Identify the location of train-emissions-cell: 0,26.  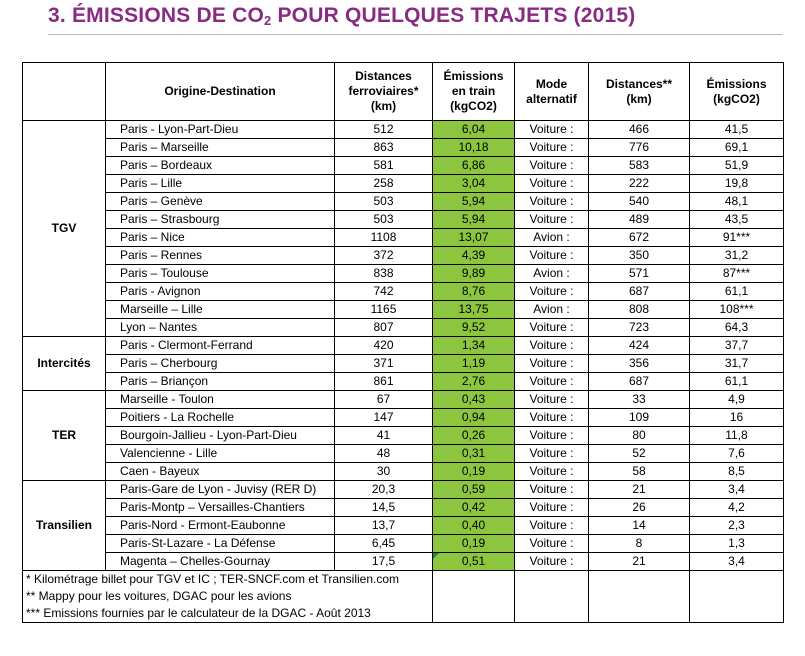
(473, 435).